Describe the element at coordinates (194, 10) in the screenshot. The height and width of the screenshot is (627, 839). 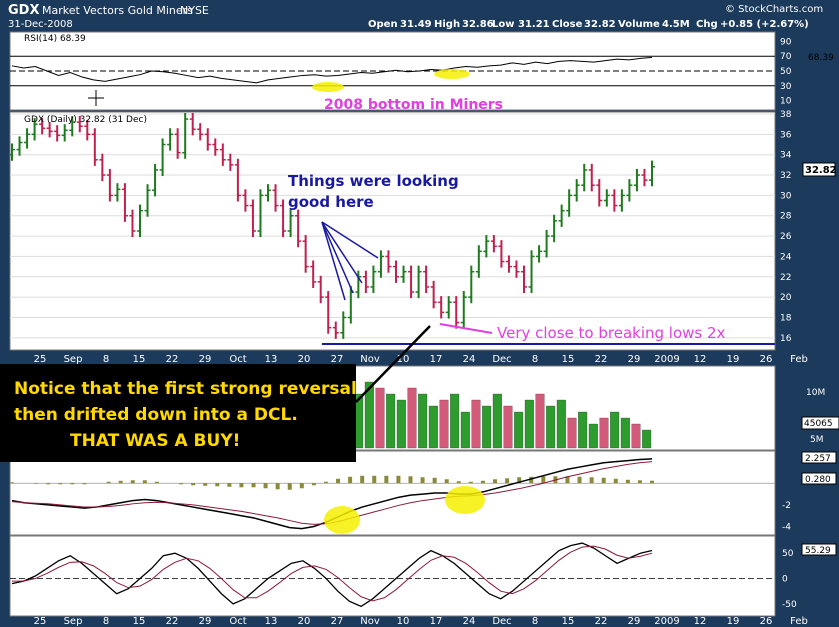
I see `exchange-label: NYSE` at that location.